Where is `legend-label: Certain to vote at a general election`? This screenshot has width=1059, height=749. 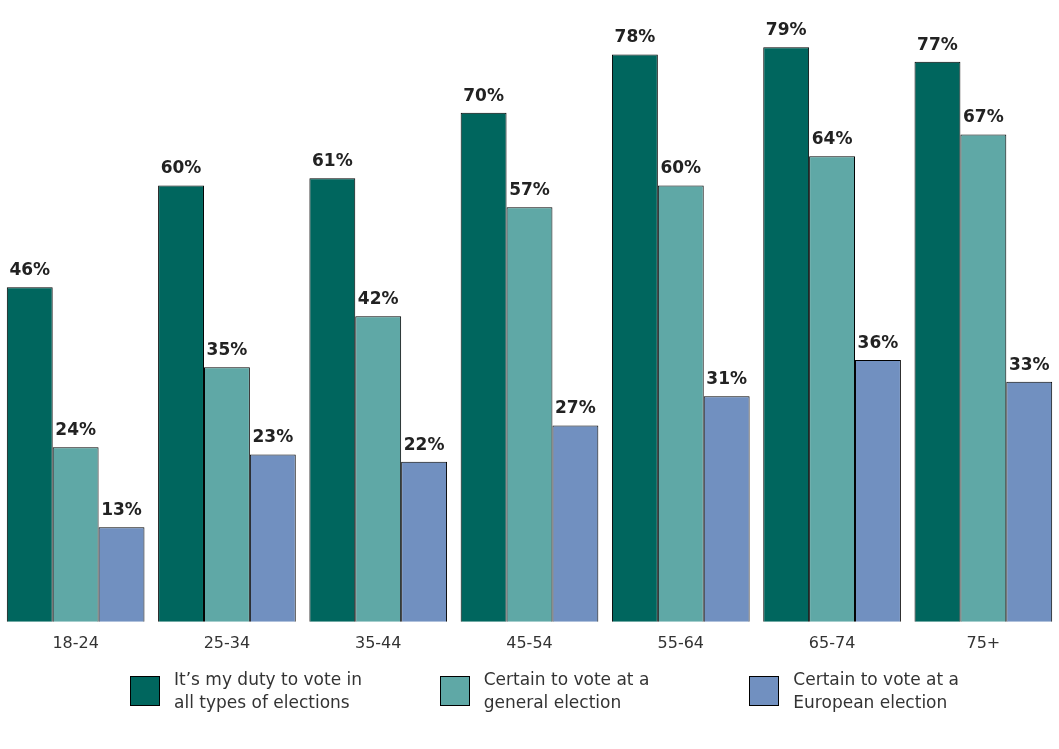 legend-label: Certain to vote at a general election is located at coordinates (567, 691).